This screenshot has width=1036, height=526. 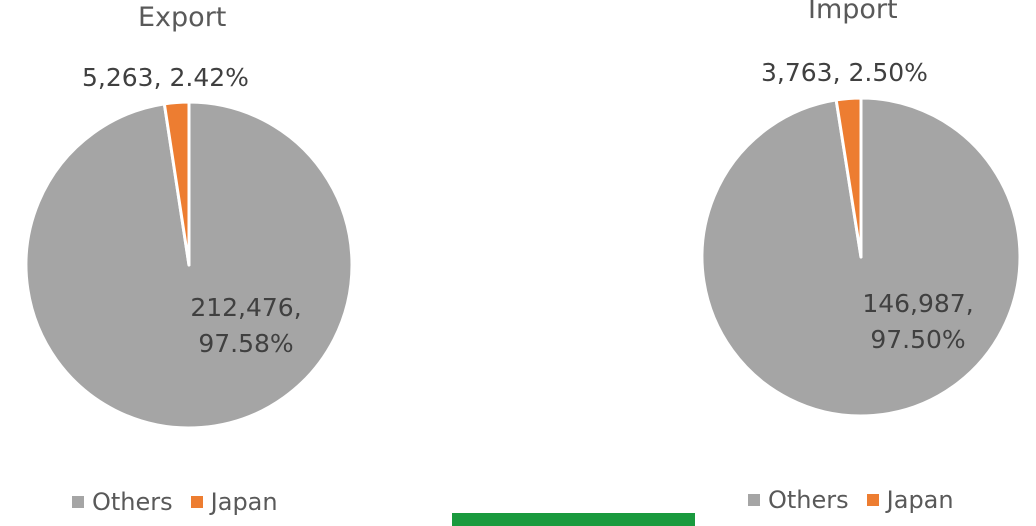 What do you see at coordinates (573, 519) in the screenshot?
I see `green-bar` at bounding box center [573, 519].